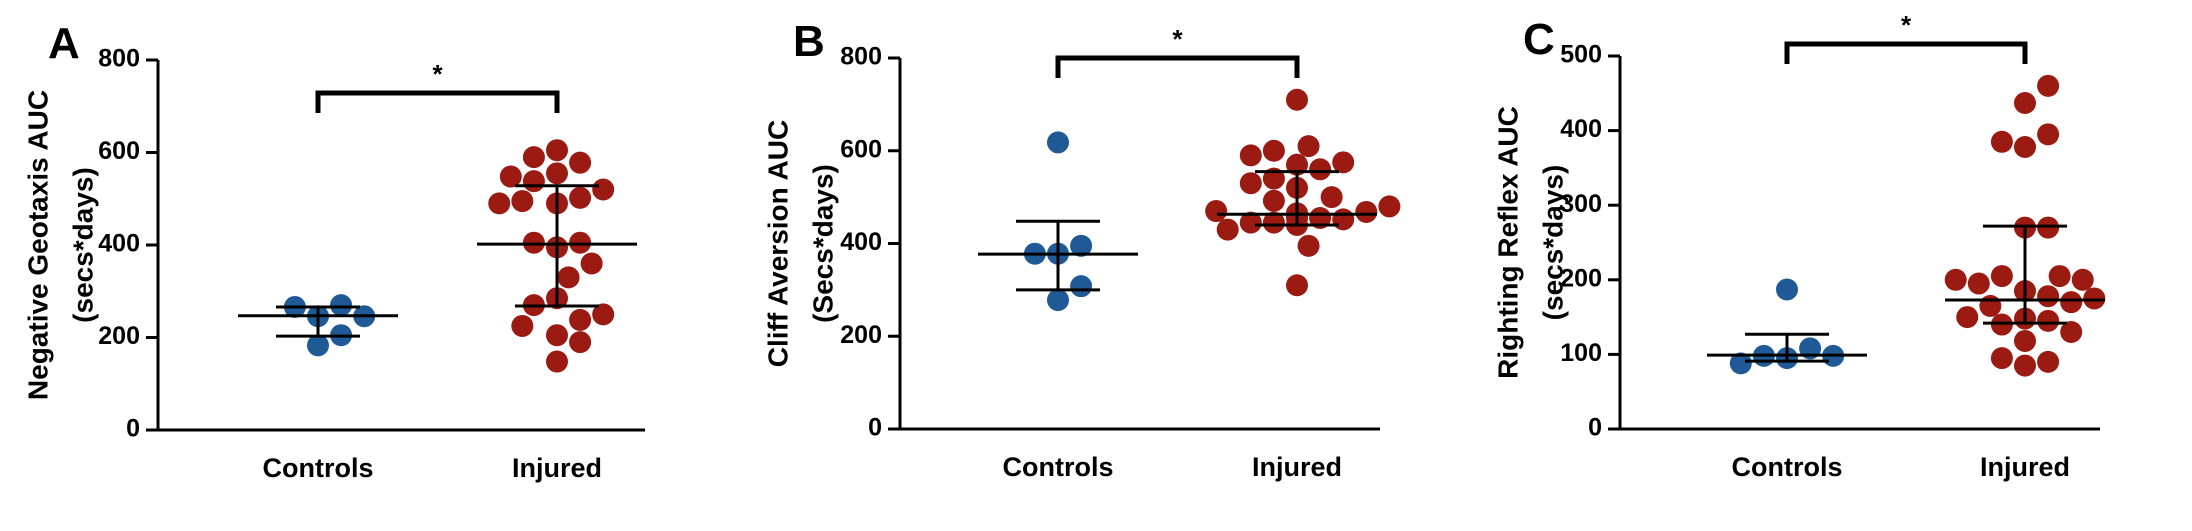 The image size is (2192, 531). Describe the element at coordinates (1539, 39) in the screenshot. I see `panel-letter: C` at that location.